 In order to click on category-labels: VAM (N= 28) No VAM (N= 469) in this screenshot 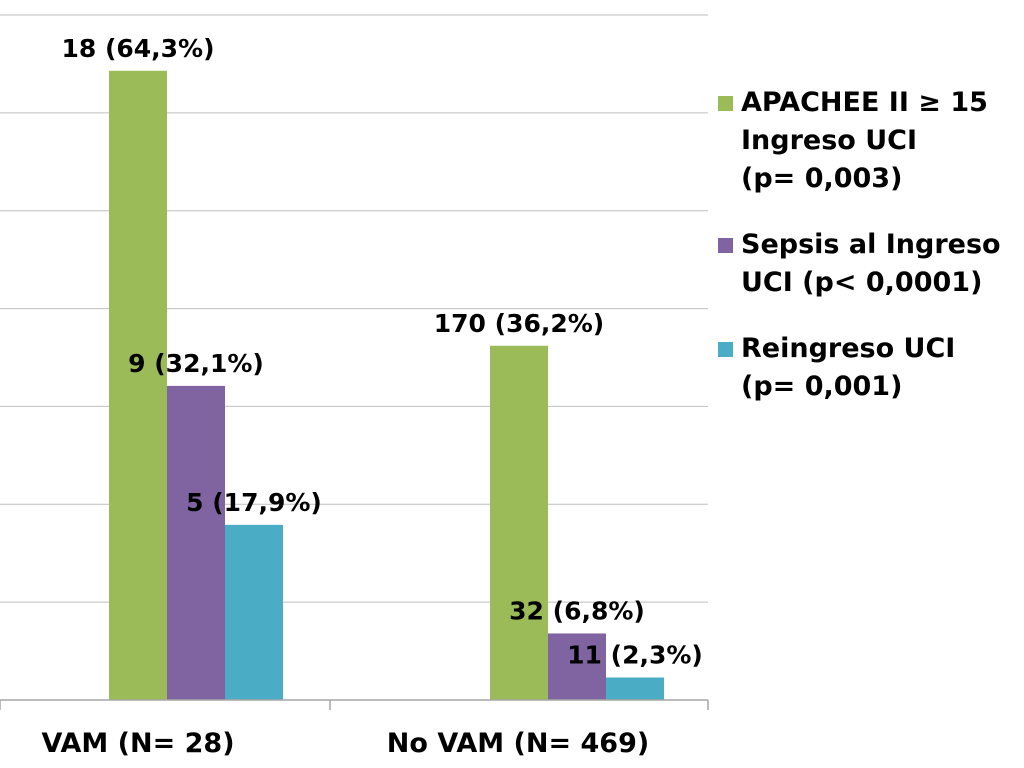, I will do `click(345, 743)`.